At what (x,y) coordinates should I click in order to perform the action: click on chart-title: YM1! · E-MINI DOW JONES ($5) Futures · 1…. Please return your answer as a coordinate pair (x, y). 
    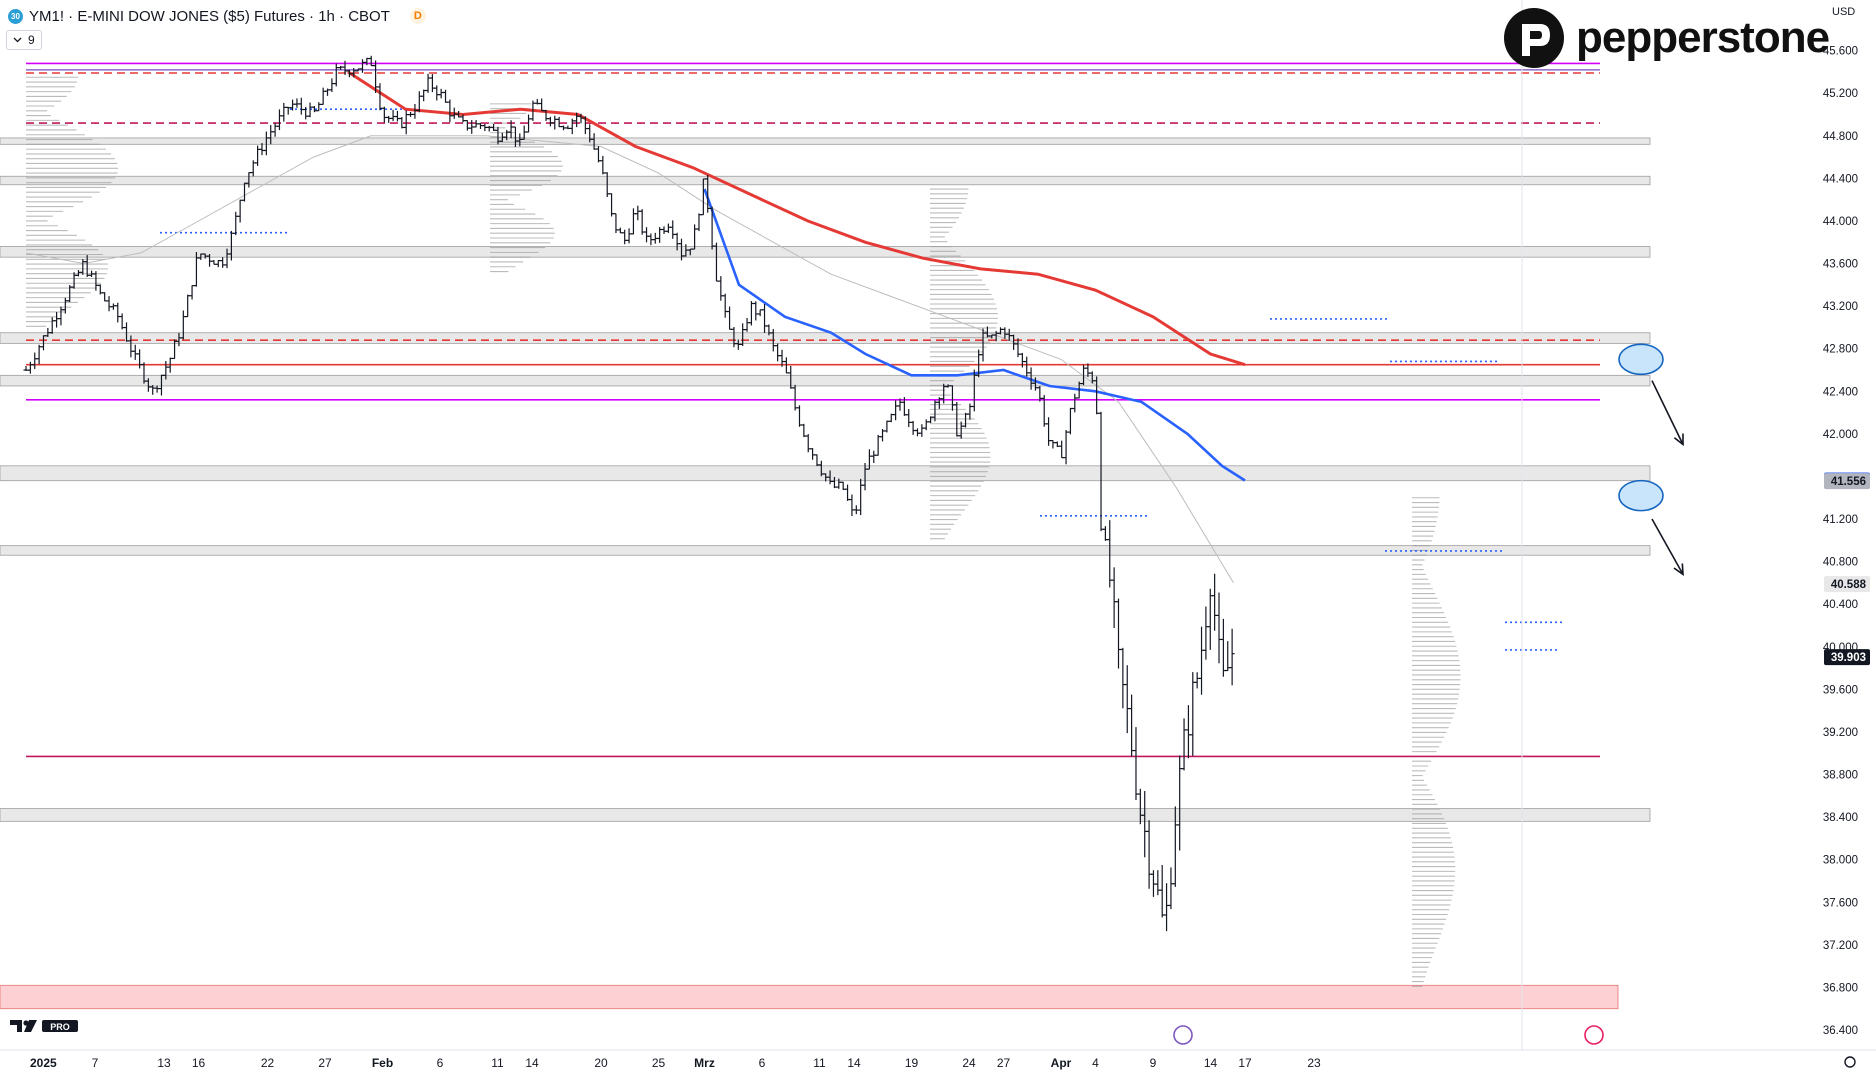
    Looking at the image, I should click on (209, 16).